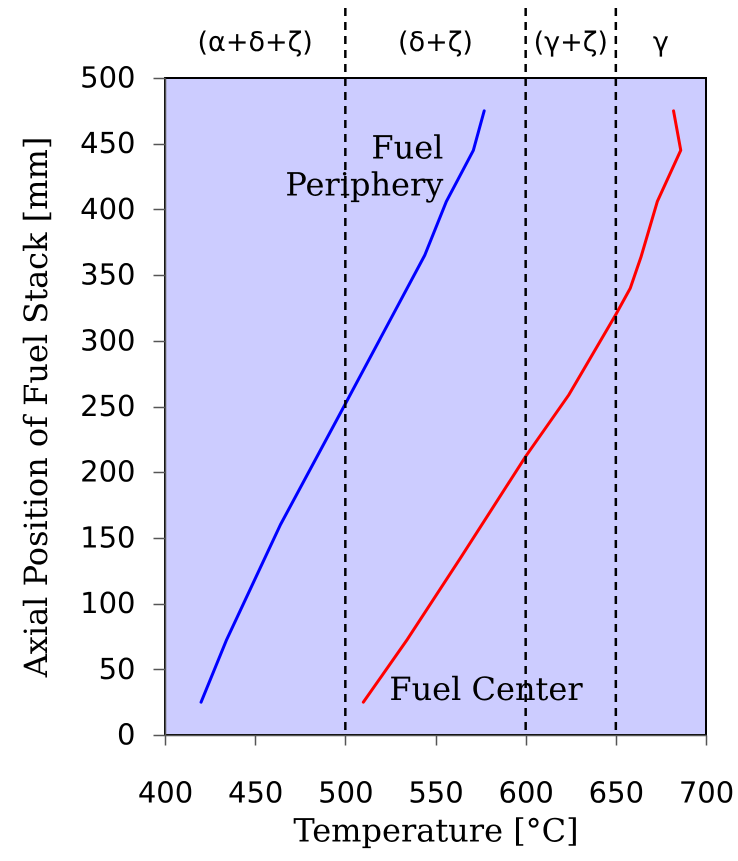  What do you see at coordinates (255, 42) in the screenshot?
I see `text: (α+δ+ζ)` at bounding box center [255, 42].